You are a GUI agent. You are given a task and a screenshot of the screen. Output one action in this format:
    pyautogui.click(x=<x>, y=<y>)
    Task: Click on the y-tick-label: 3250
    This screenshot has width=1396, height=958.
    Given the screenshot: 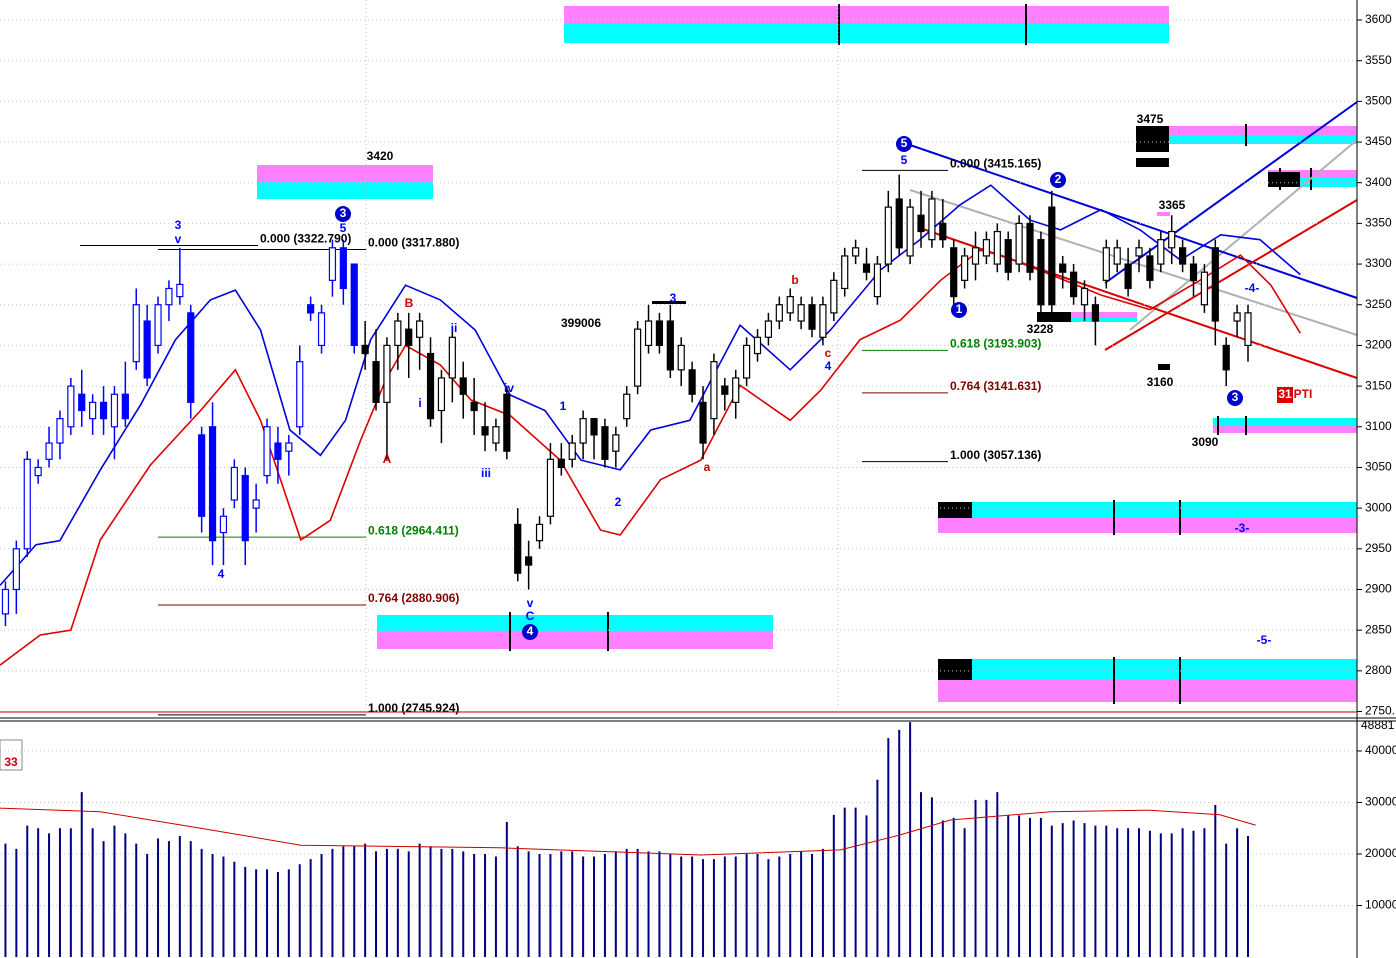 What is the action you would take?
    pyautogui.click(x=1378, y=304)
    